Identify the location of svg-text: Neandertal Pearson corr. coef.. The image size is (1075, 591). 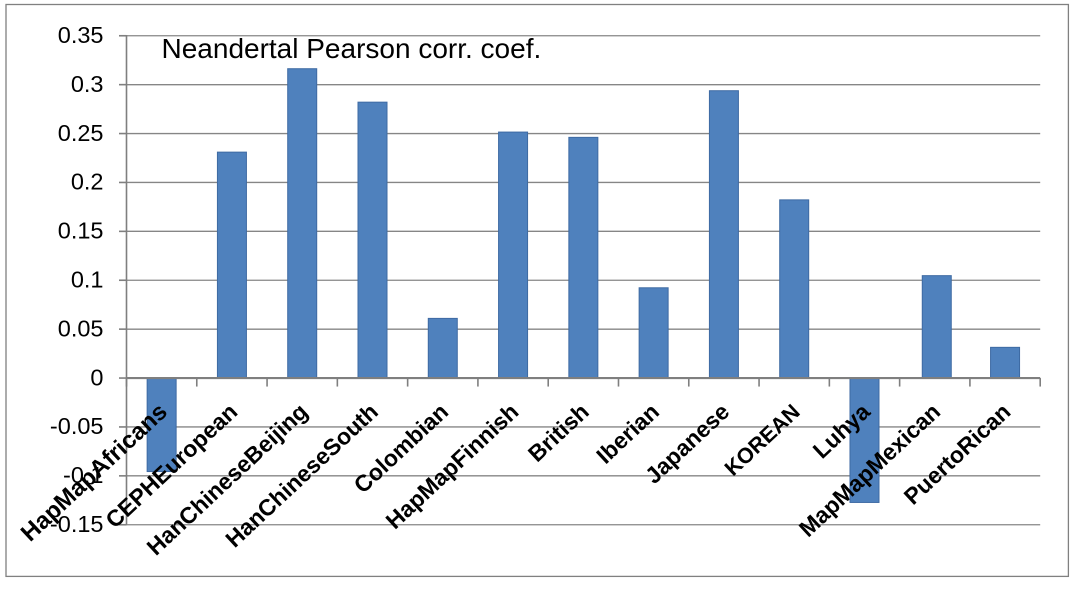
(352, 48).